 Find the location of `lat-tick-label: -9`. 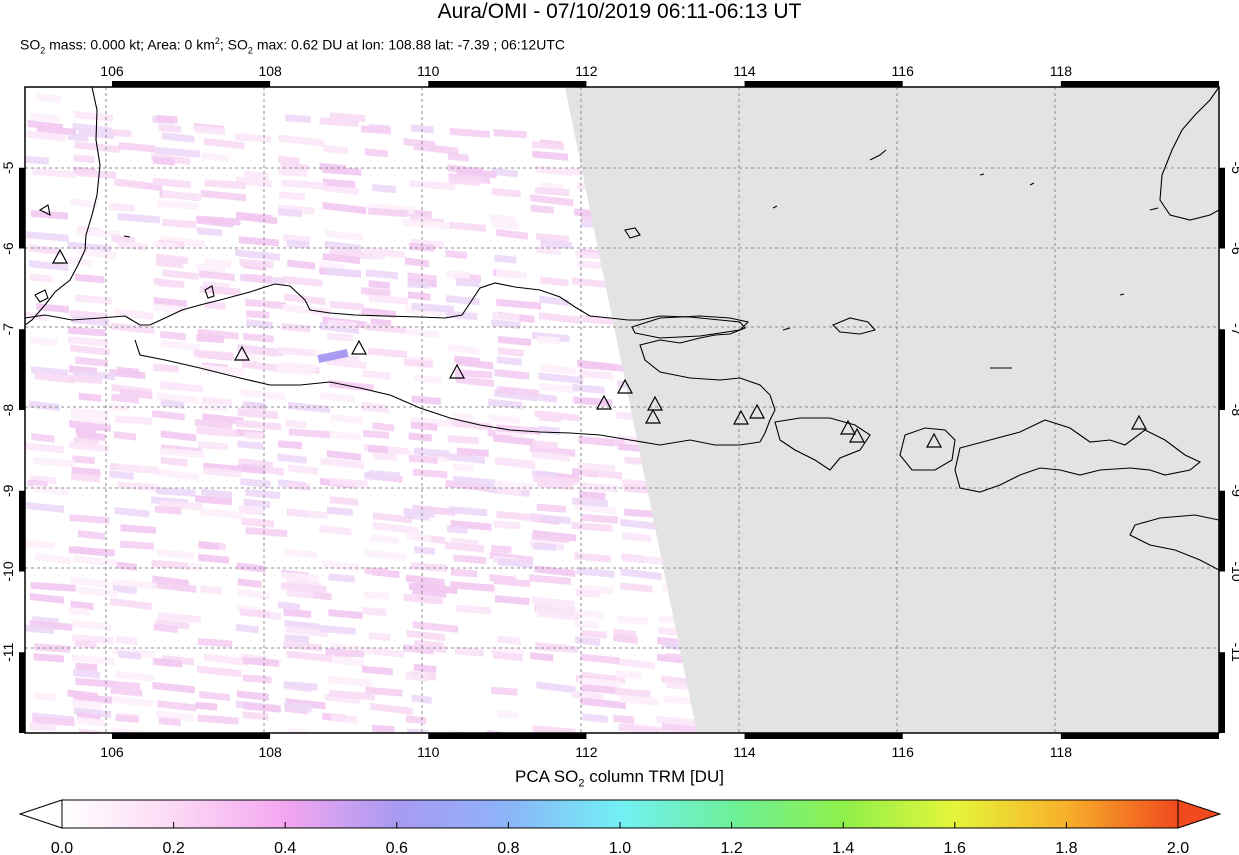

lat-tick-label: -9 is located at coordinates (1234, 491).